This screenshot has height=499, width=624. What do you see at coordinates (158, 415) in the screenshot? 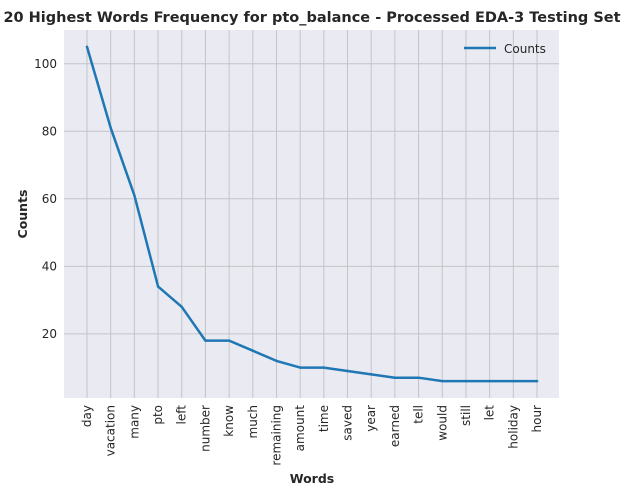
I see `x-tick-label: pto` at bounding box center [158, 415].